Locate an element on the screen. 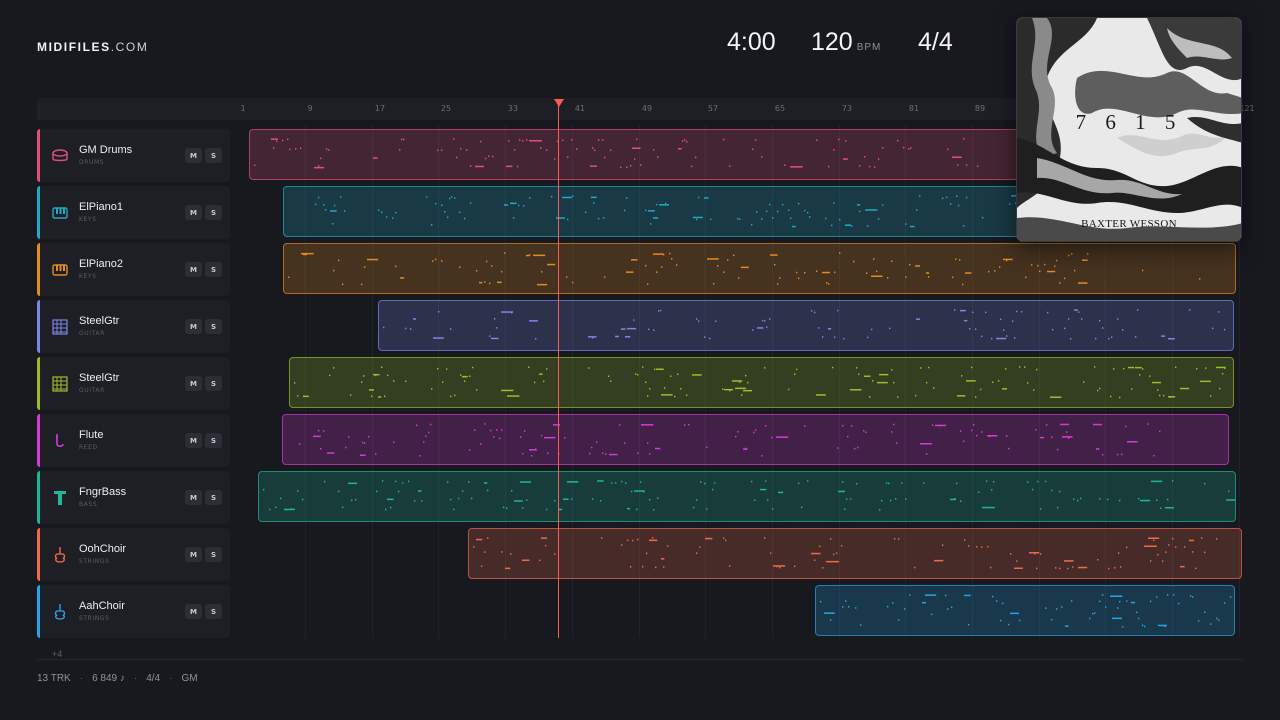  meter-value: 4/4 is located at coordinates (935, 42).